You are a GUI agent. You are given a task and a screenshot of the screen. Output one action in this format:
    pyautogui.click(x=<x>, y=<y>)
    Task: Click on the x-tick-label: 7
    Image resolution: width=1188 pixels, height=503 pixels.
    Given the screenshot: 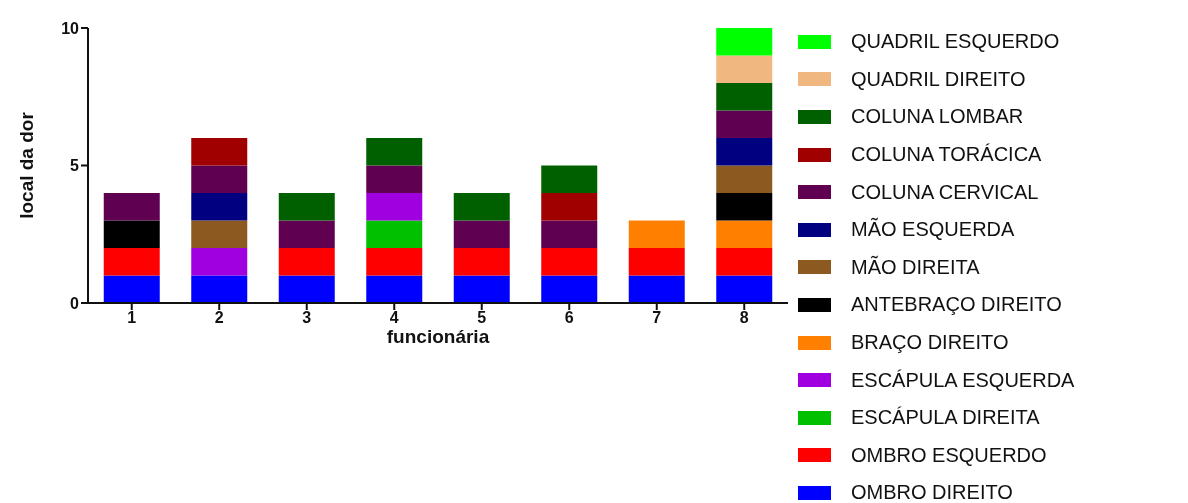 What is the action you would take?
    pyautogui.click(x=657, y=318)
    